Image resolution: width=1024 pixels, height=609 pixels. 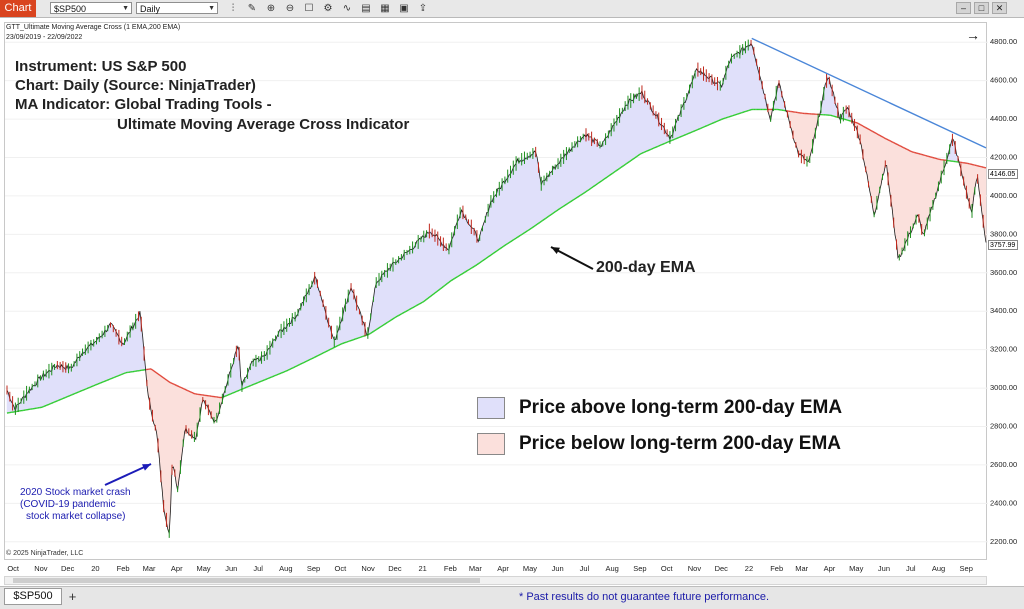 I want to click on close-button: ✕, so click(x=999, y=8).